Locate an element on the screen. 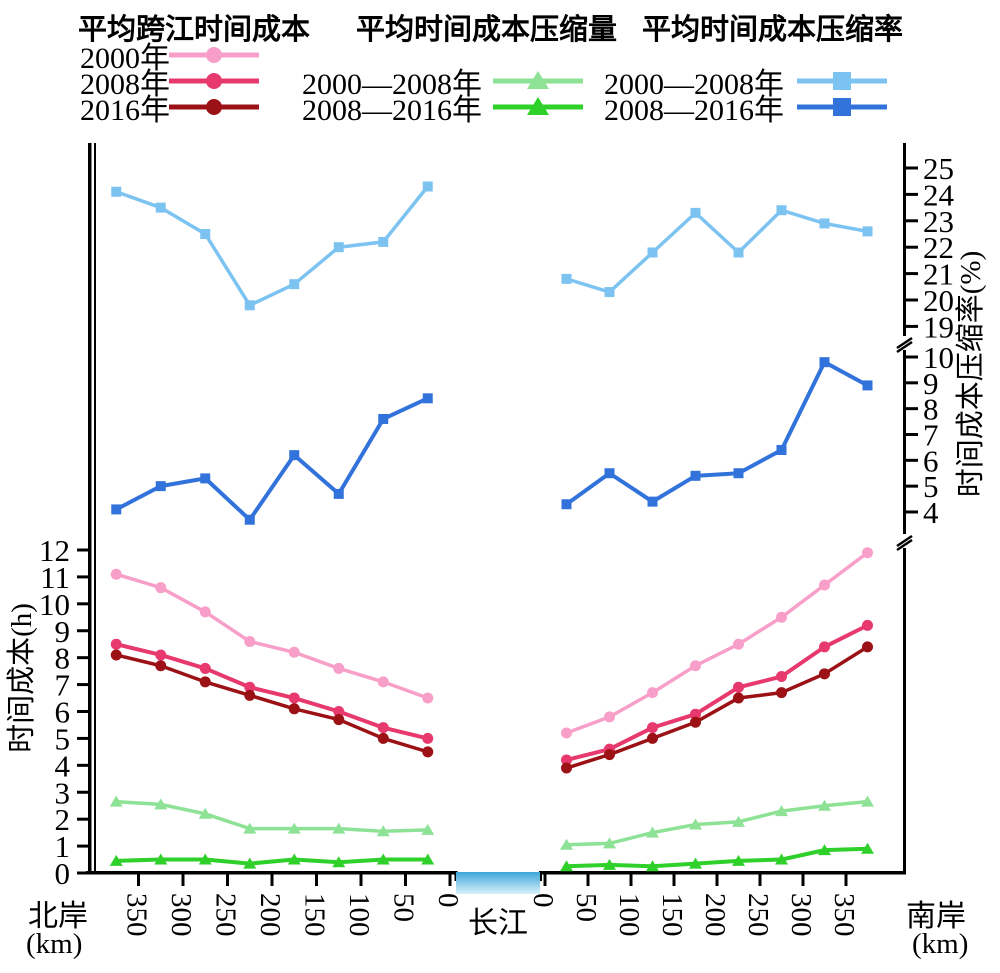  x-axis-north: 0 50 100 150 200 250 300 350 is located at coordinates (292, 904).